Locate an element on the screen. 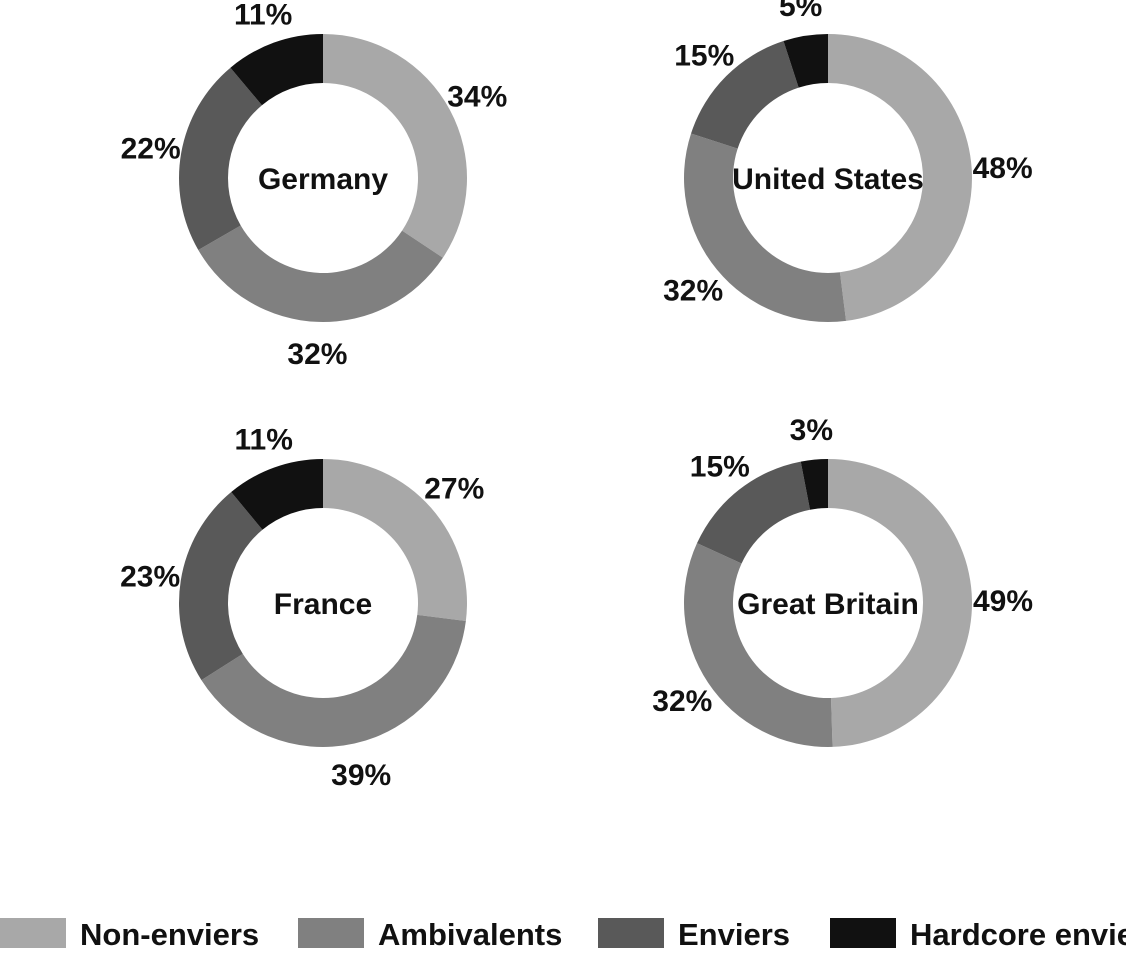 The height and width of the screenshot is (954, 1126). legend-item-hardcore-enviers: Hardcore enviers is located at coordinates (978, 934).